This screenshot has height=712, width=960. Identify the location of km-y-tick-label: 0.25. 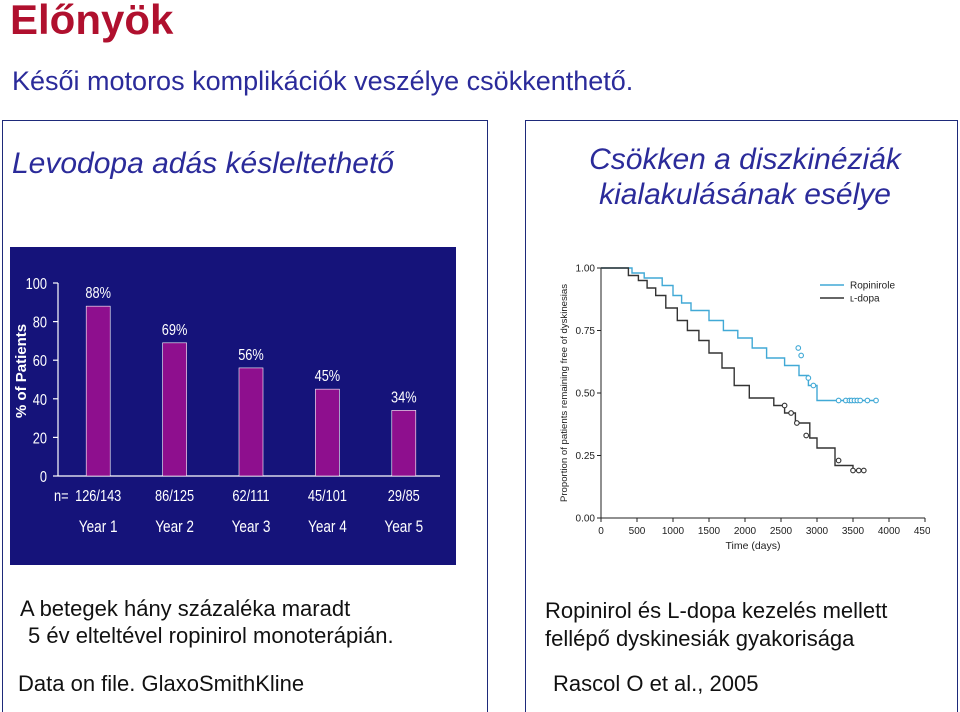
(586, 456).